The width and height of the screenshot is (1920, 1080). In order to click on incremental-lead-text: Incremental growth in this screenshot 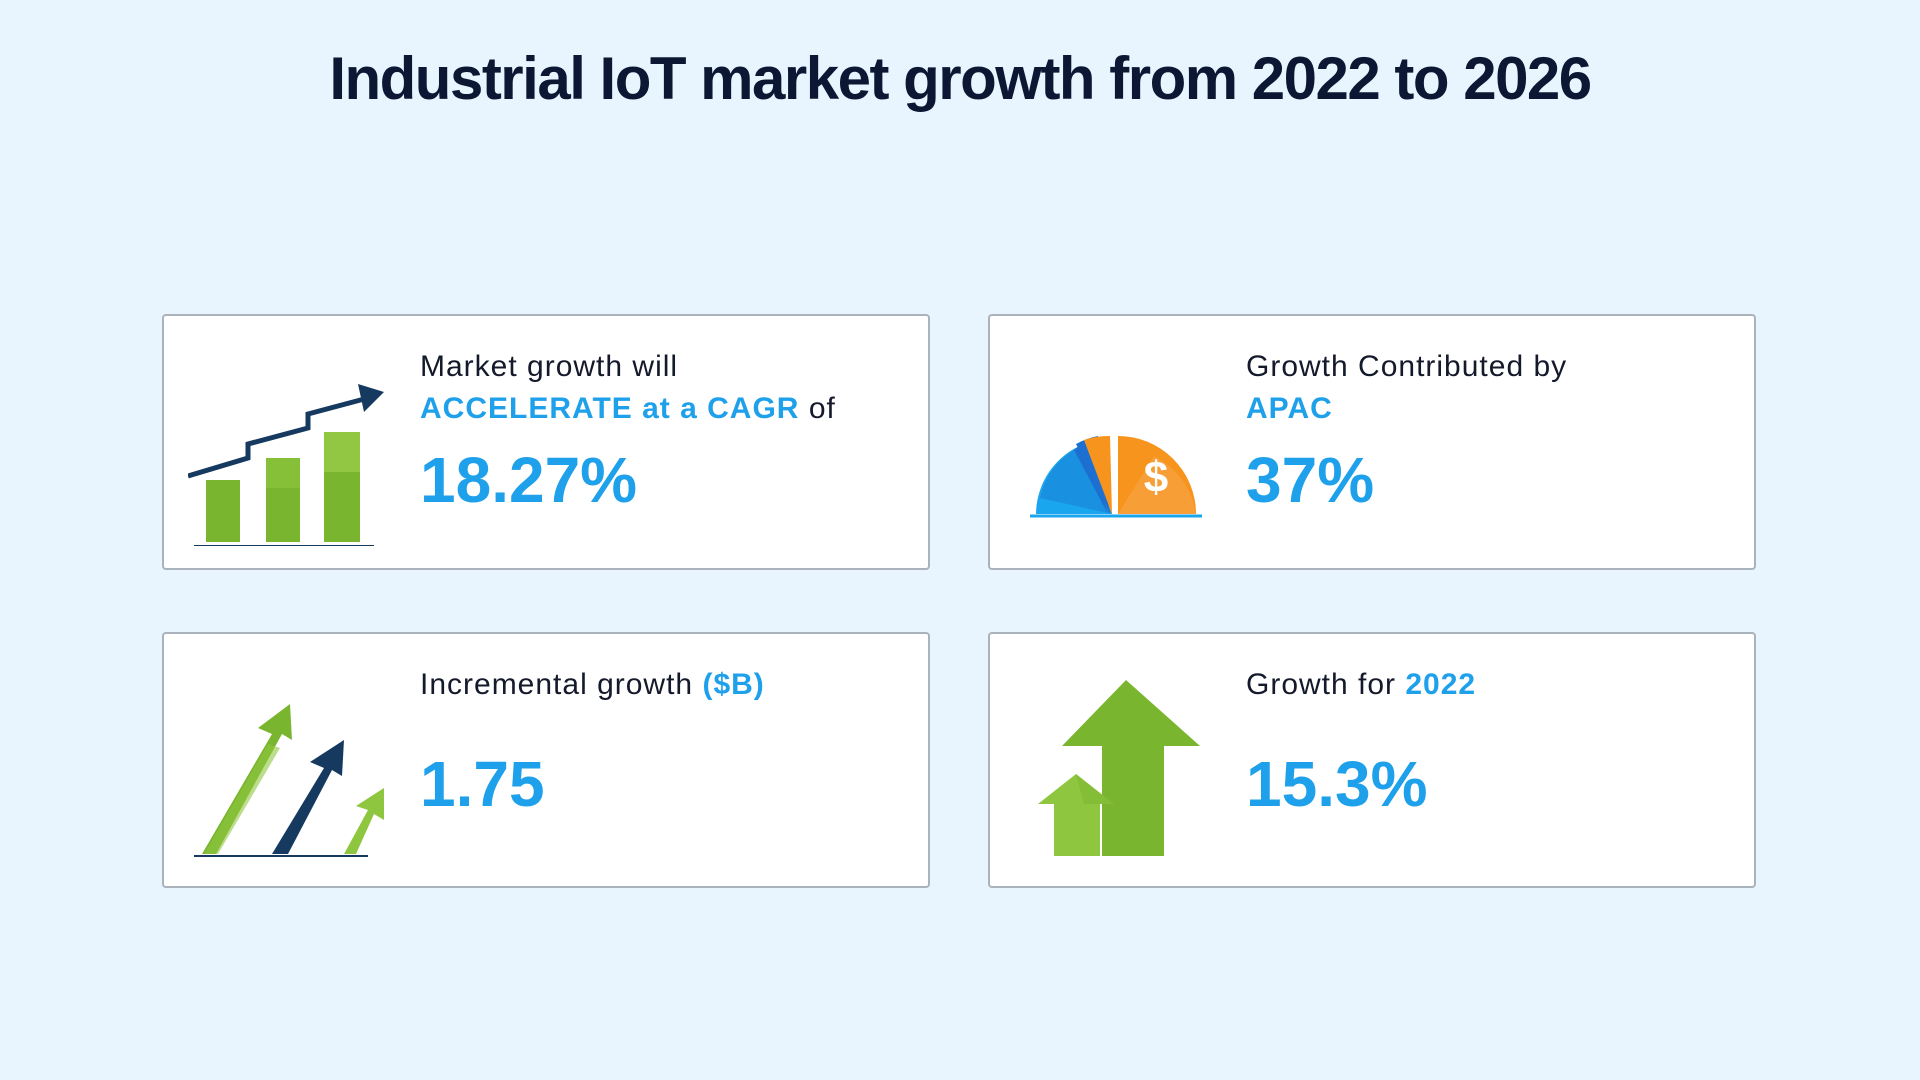, I will do `click(561, 684)`.